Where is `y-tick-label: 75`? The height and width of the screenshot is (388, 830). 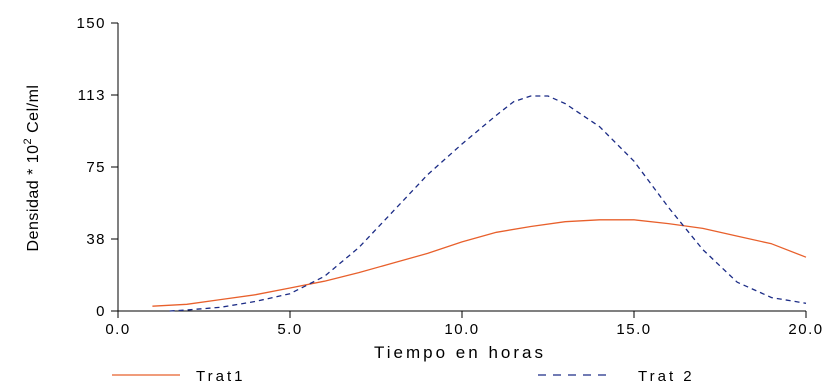 y-tick-label: 75 is located at coordinates (96, 167).